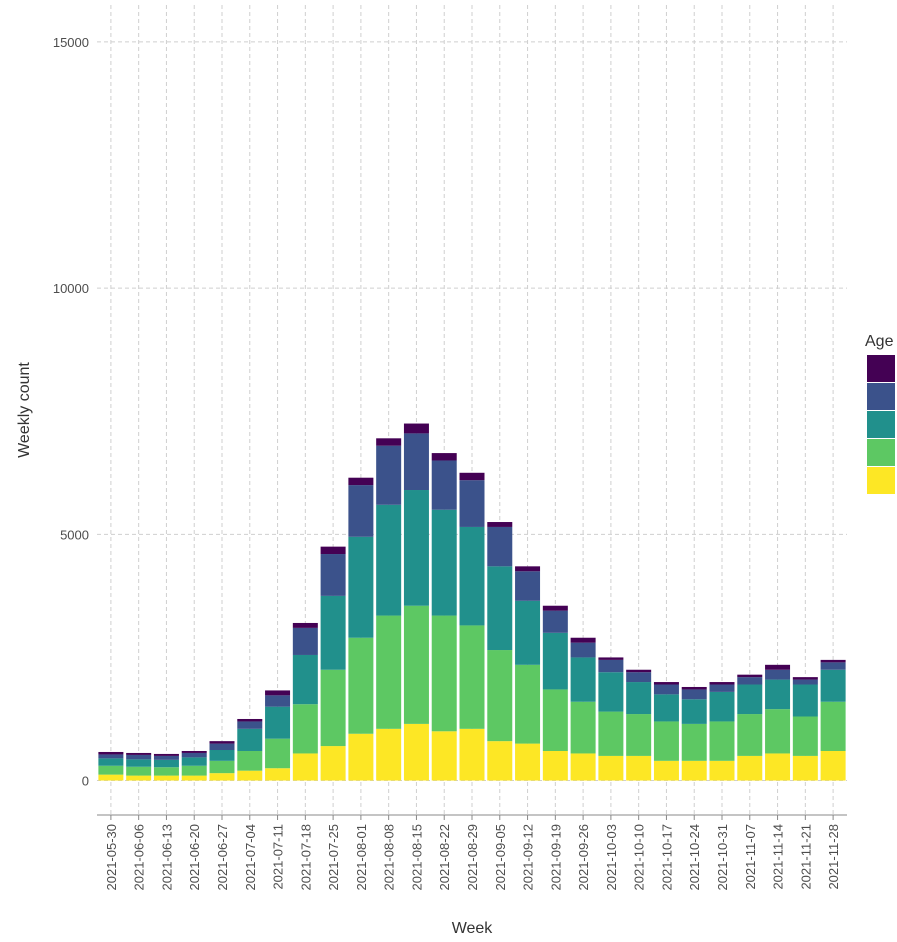  I want to click on x-tick-label: 2021-08-22, so click(444, 857).